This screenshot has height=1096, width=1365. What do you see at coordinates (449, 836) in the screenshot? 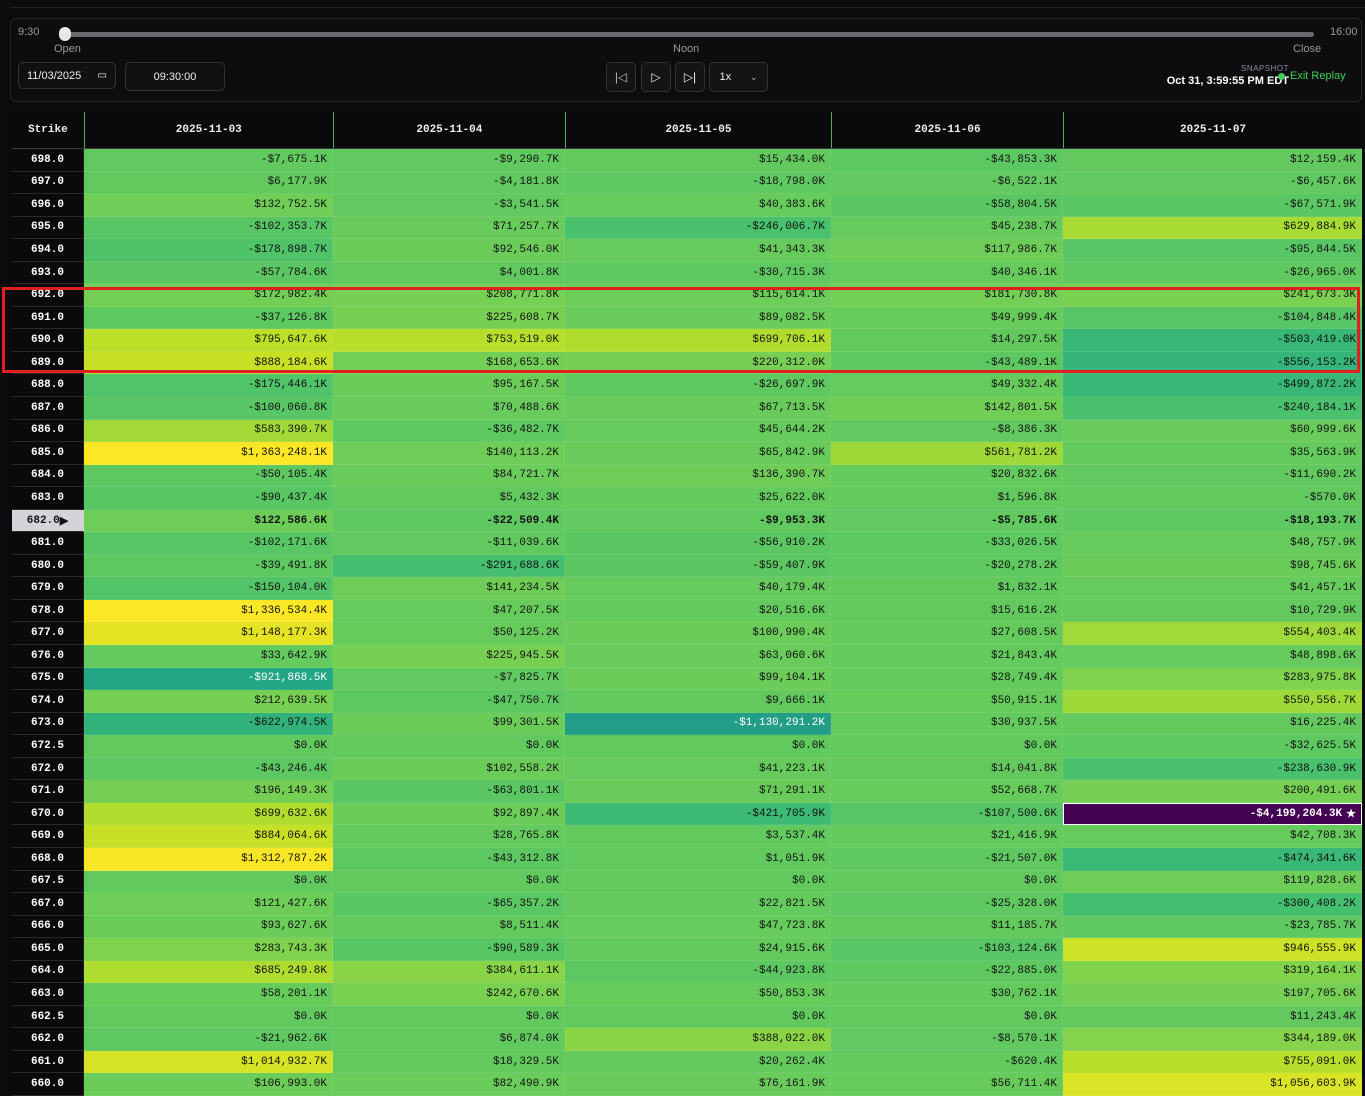
I see `value-cell: $28,765.8K` at bounding box center [449, 836].